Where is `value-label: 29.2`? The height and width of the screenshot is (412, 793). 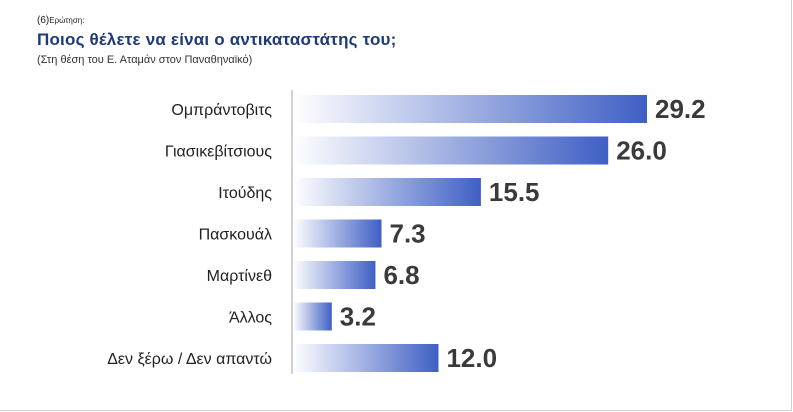
value-label: 29.2 is located at coordinates (680, 109).